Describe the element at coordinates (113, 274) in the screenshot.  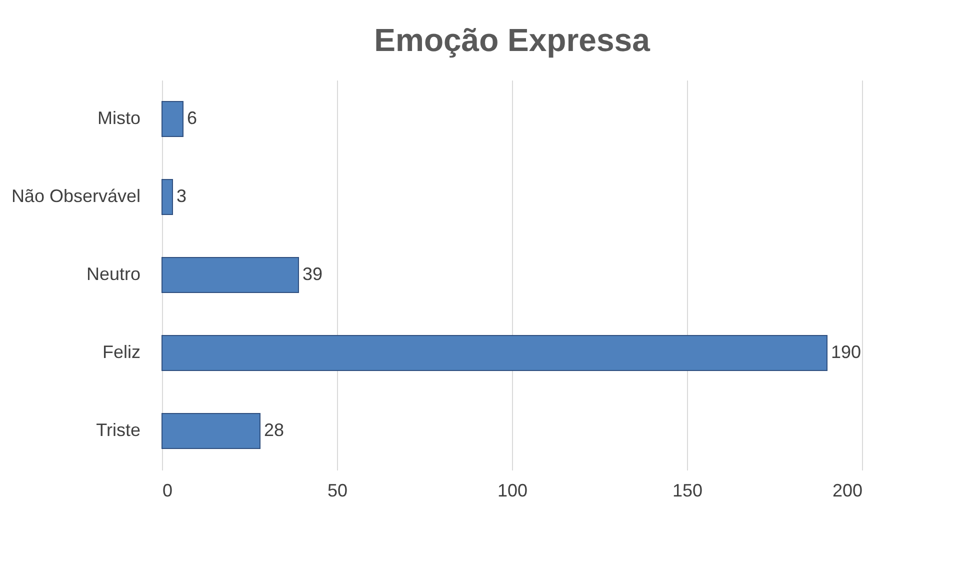
I see `y-tick-label: Neutro` at that location.